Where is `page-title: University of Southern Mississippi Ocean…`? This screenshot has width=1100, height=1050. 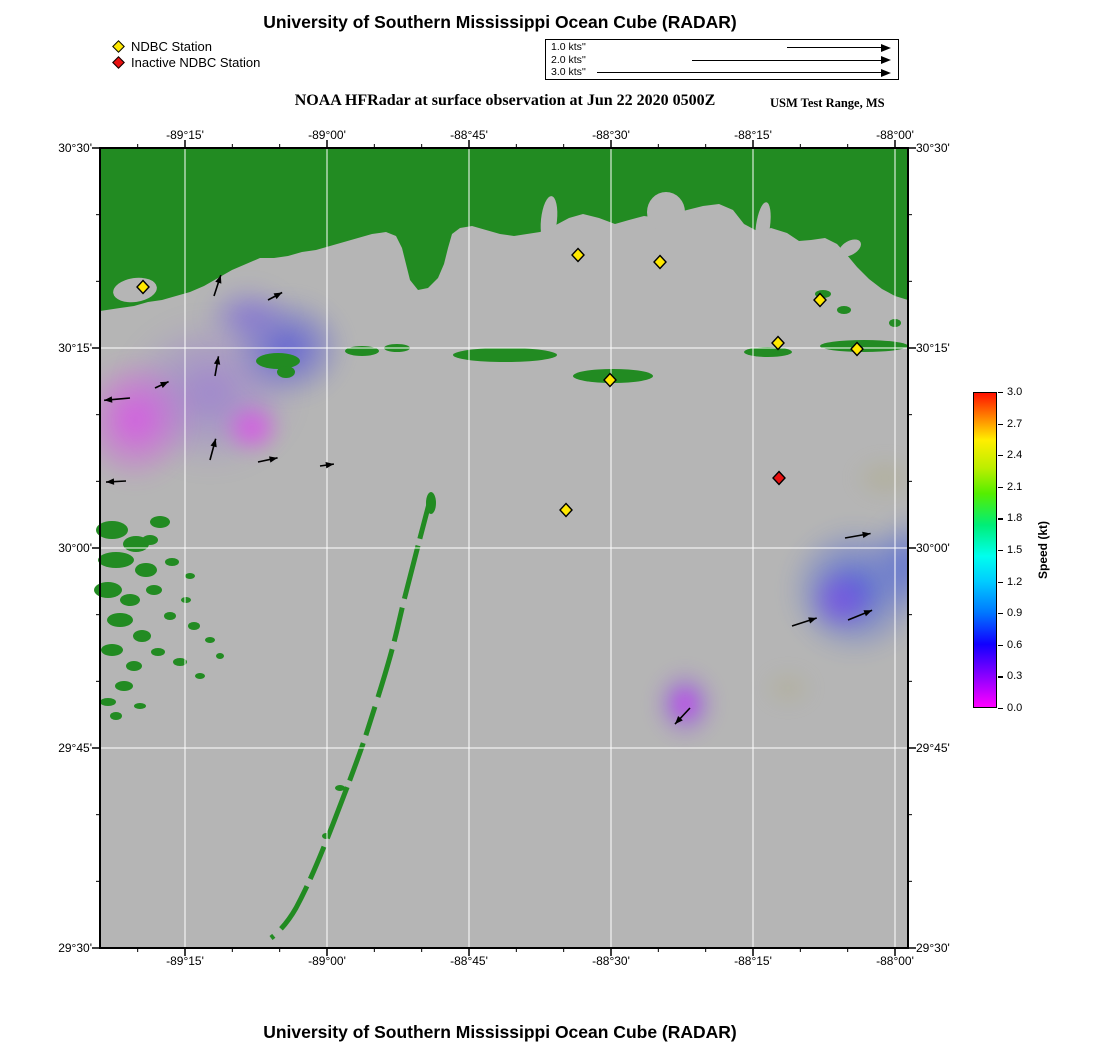
page-title: University of Southern Mississippi Ocean… is located at coordinates (500, 22).